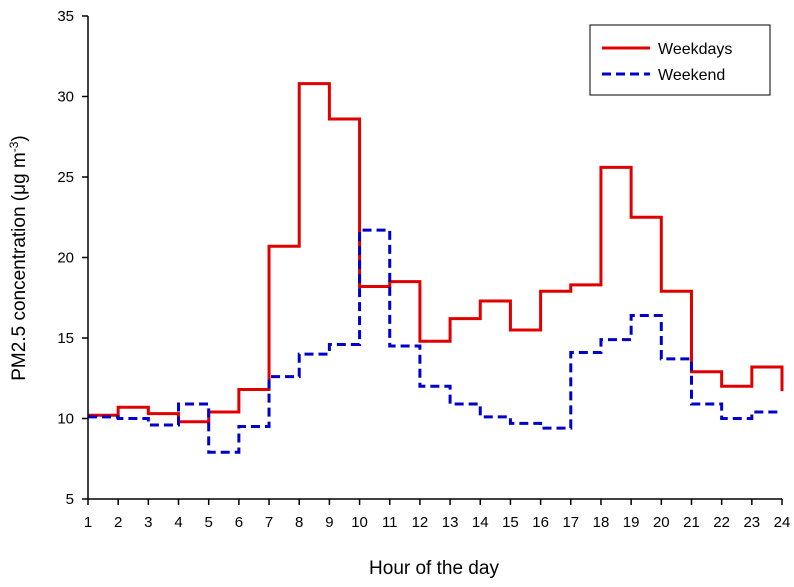 This screenshot has height=587, width=794. What do you see at coordinates (178, 522) in the screenshot?
I see `x-tick-label: 4` at bounding box center [178, 522].